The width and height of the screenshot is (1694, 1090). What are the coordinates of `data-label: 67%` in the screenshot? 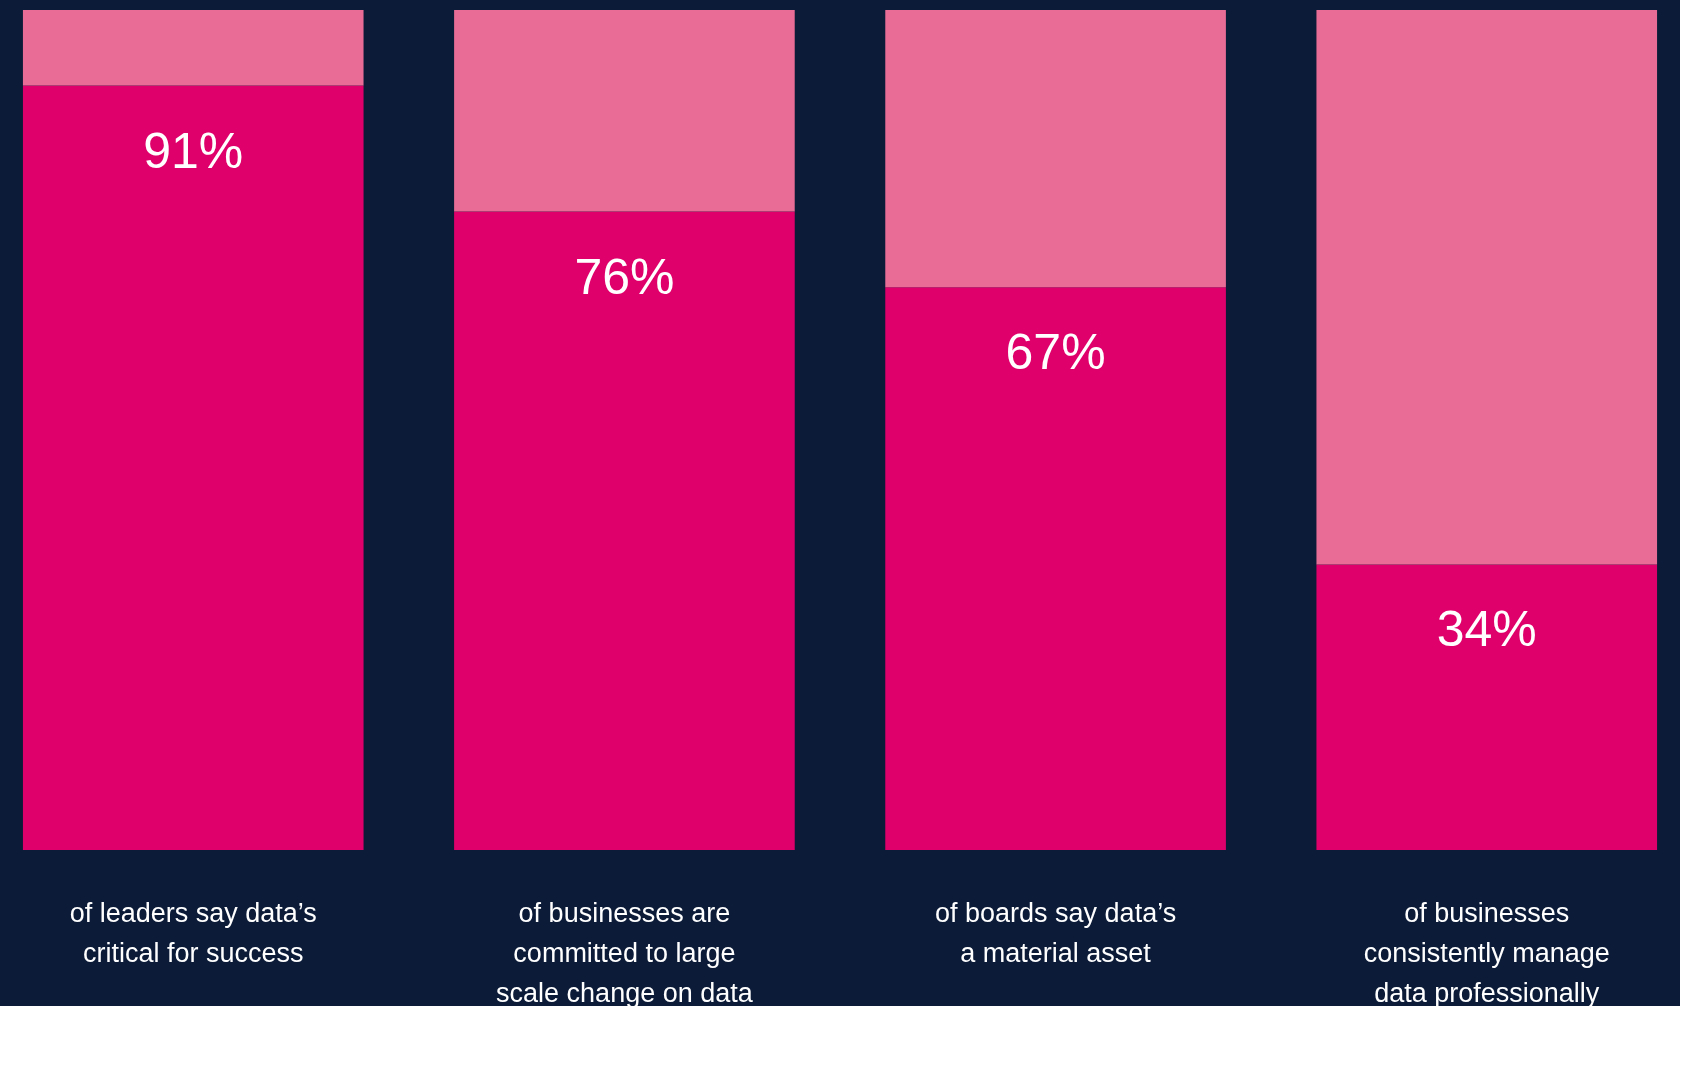 It's located at (1055, 352).